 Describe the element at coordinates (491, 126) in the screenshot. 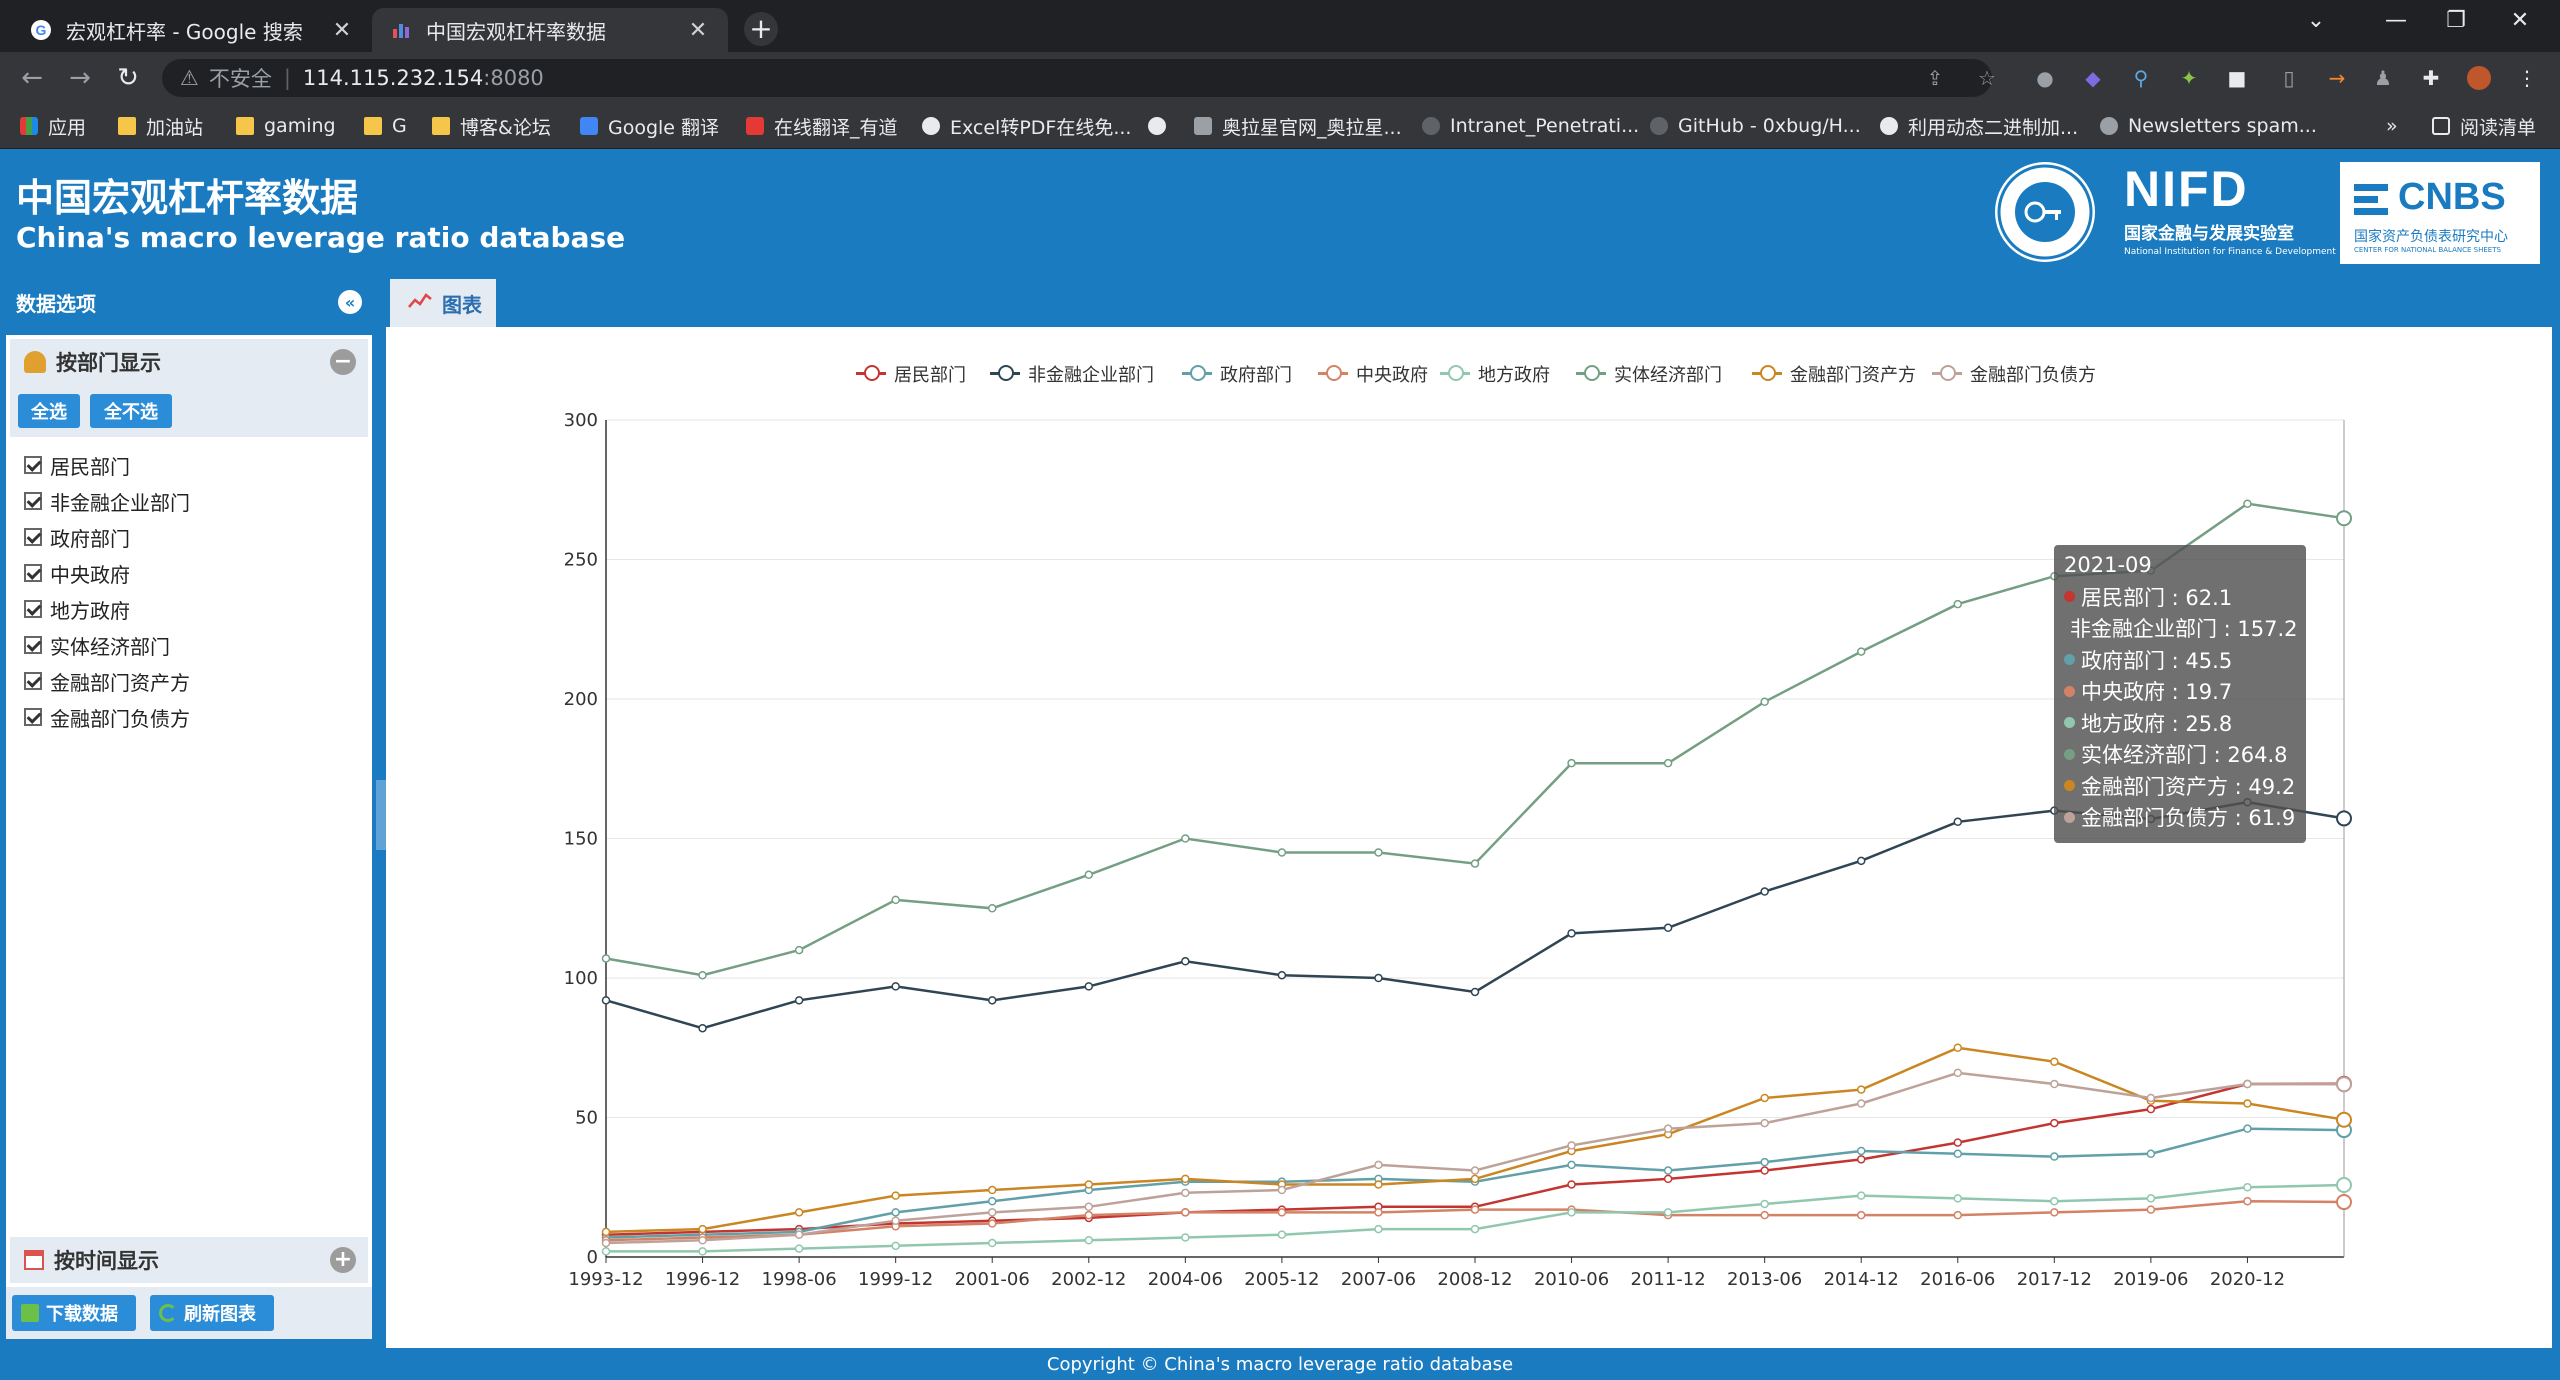

I see `bookmark-folder: 博客&论坛` at that location.